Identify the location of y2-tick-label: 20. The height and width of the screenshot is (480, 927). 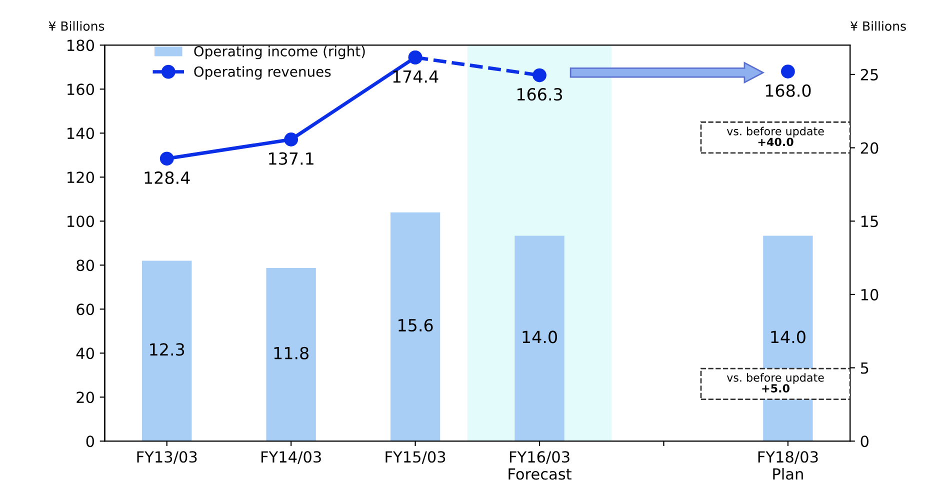
(869, 148).